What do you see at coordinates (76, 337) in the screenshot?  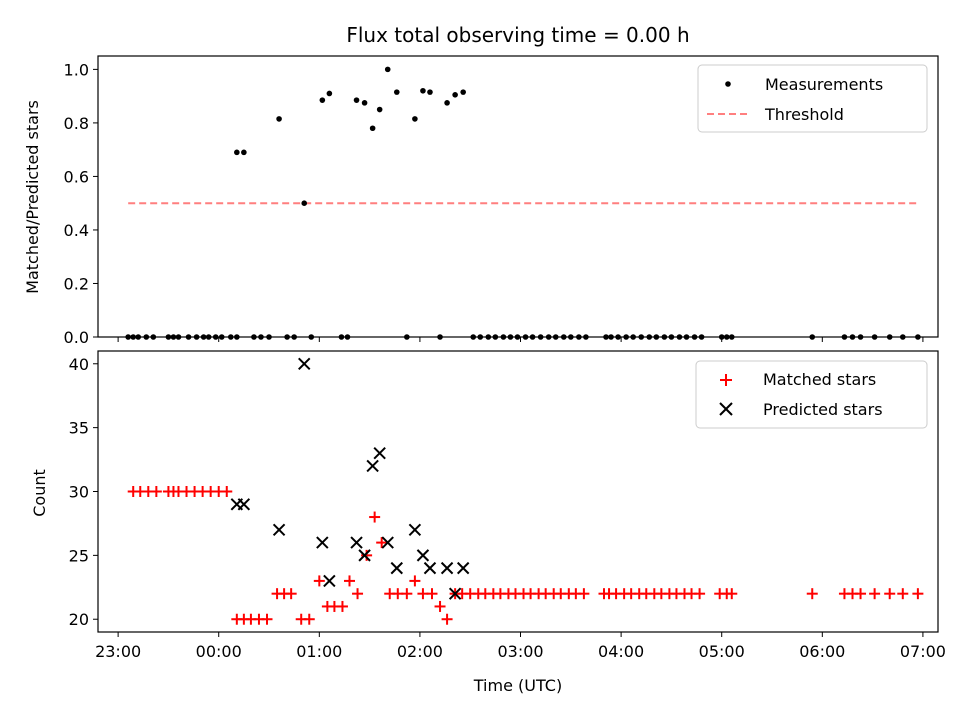 I see `top-y-tick-label: 0.0` at bounding box center [76, 337].